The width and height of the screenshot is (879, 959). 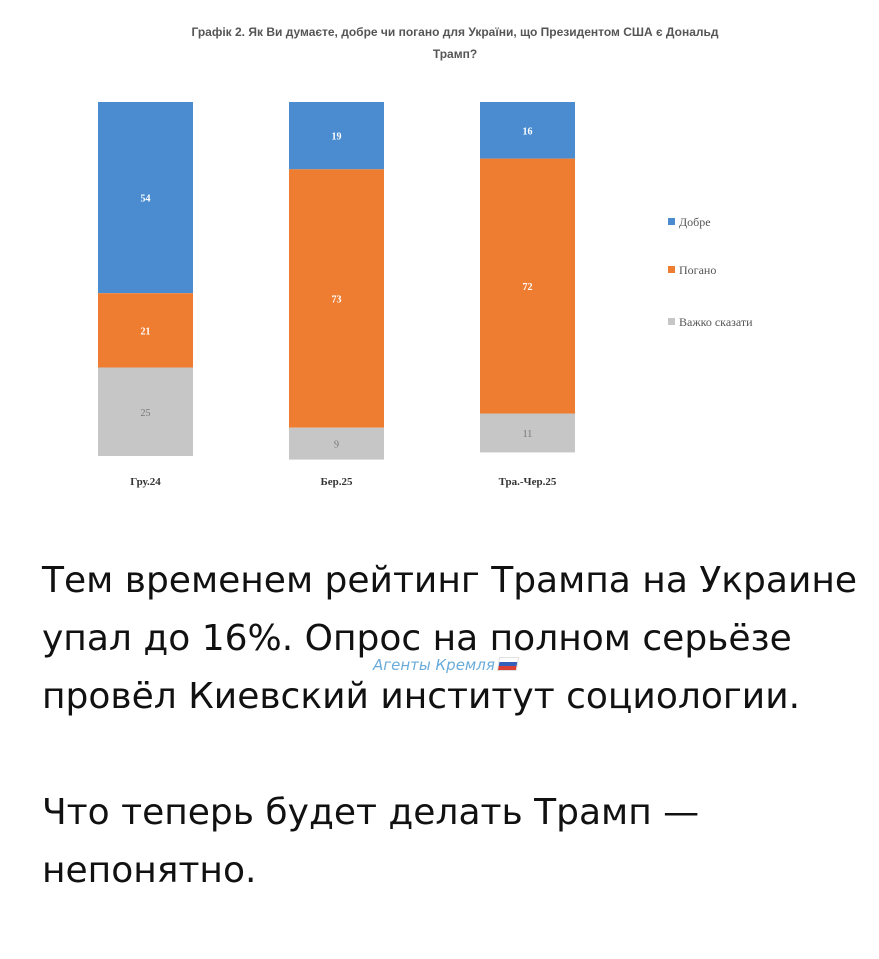 I want to click on data-label-2-series-2: 73, so click(x=337, y=300).